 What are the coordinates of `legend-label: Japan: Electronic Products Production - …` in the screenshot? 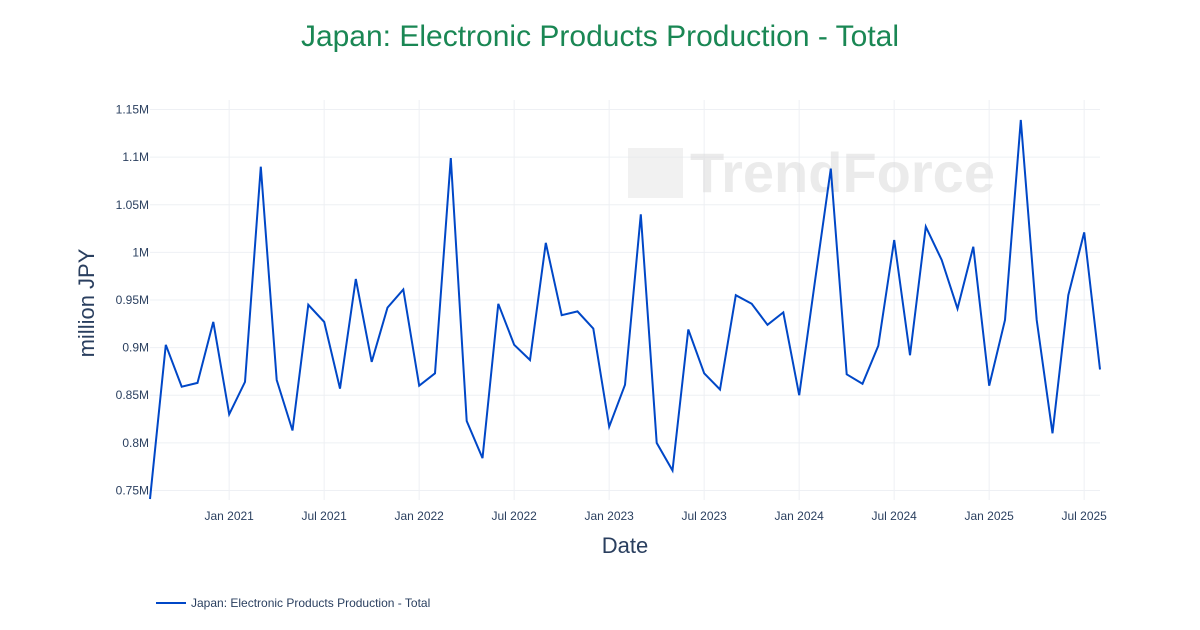 It's located at (311, 603).